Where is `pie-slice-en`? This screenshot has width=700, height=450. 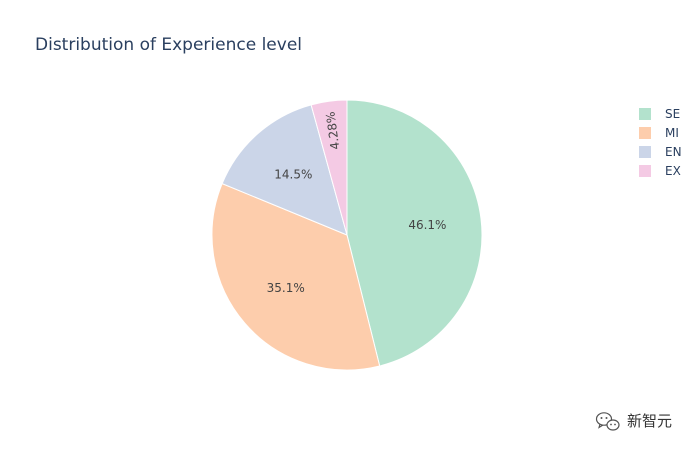 pie-slice-en is located at coordinates (284, 170).